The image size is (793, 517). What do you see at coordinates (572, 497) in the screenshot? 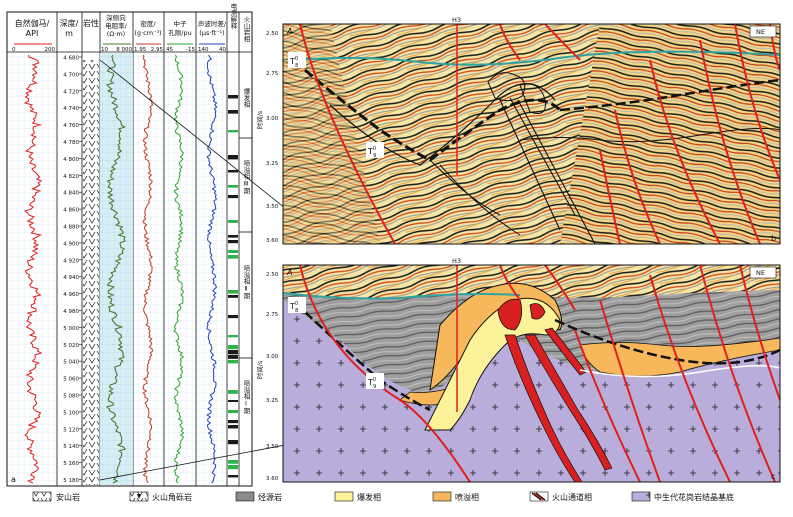
I see `legend-label-conduit: 火山通道相` at bounding box center [572, 497].